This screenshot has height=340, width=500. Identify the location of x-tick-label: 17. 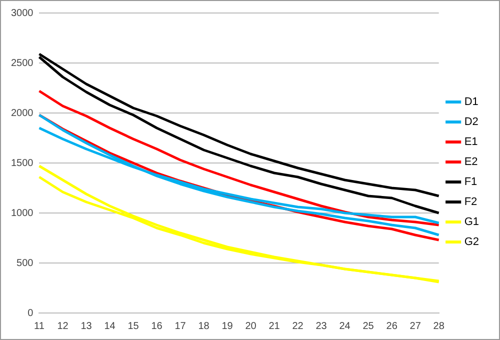
(180, 326).